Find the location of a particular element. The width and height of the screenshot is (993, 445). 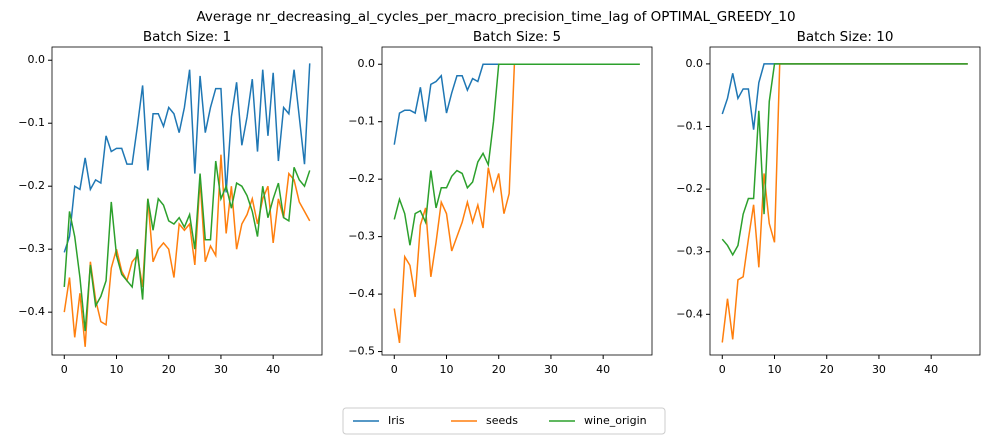

legend-label: wine_origin is located at coordinates (615, 420).